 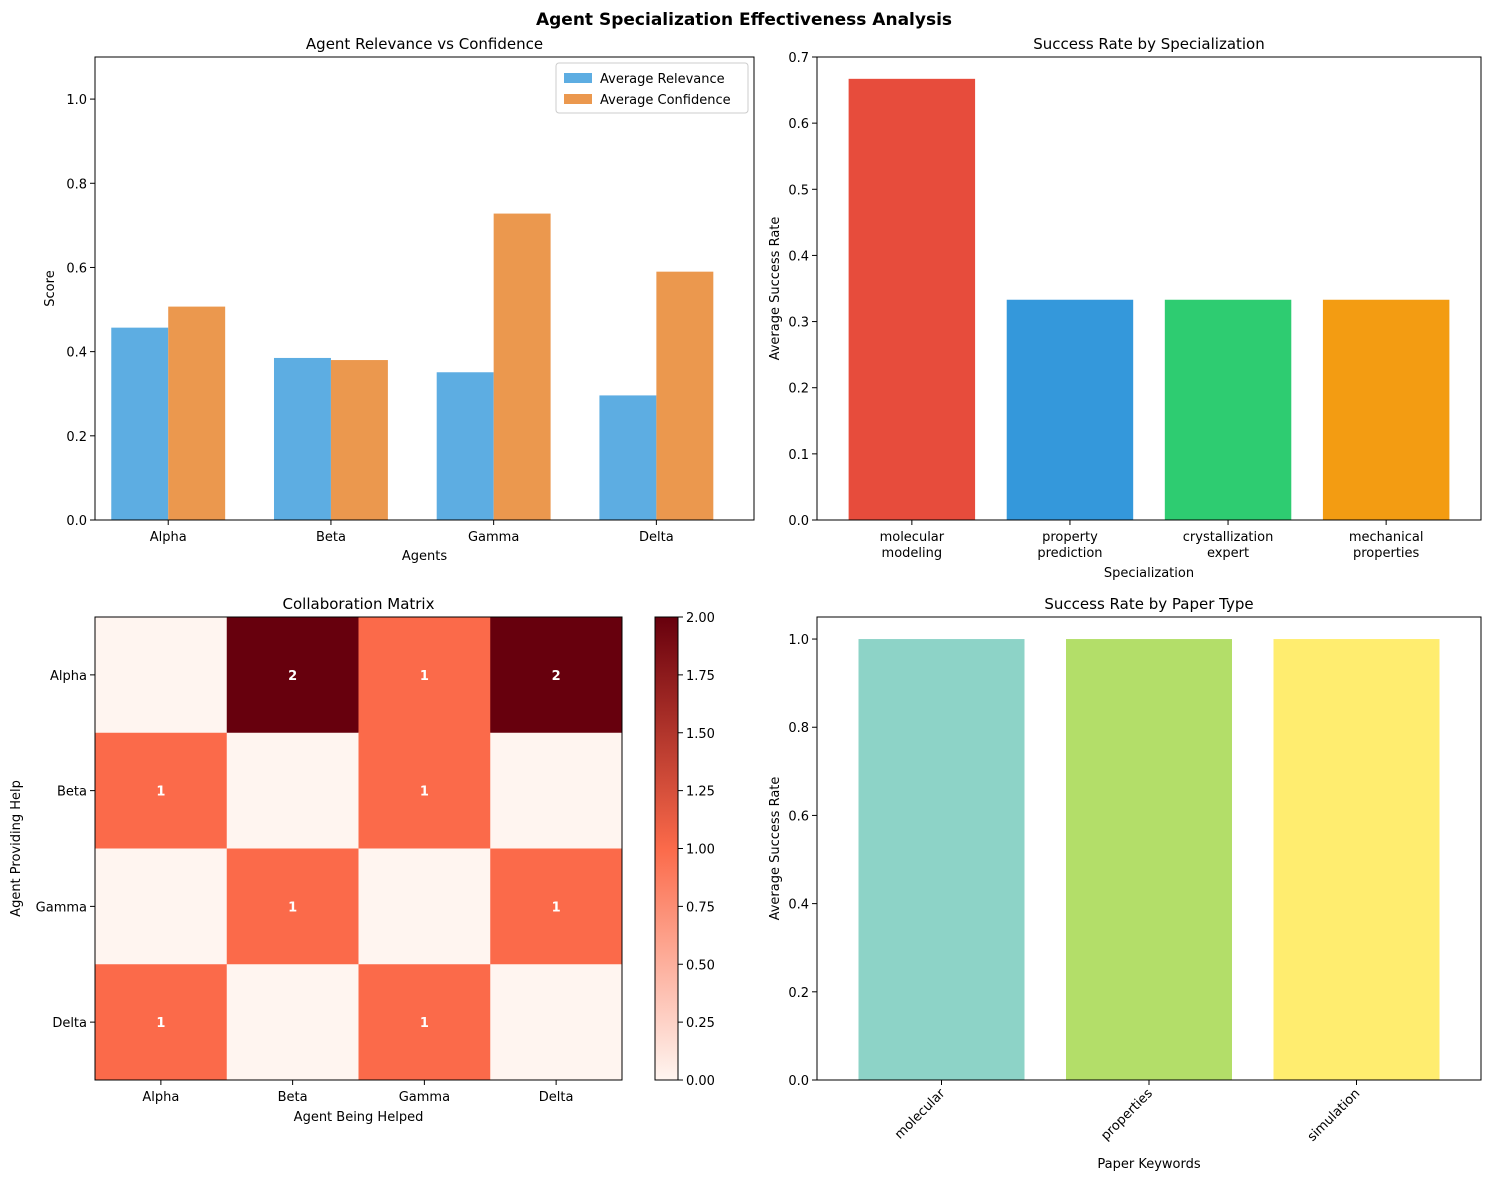 I want to click on x-axis-label: Agent Being Helped, so click(x=359, y=1117).